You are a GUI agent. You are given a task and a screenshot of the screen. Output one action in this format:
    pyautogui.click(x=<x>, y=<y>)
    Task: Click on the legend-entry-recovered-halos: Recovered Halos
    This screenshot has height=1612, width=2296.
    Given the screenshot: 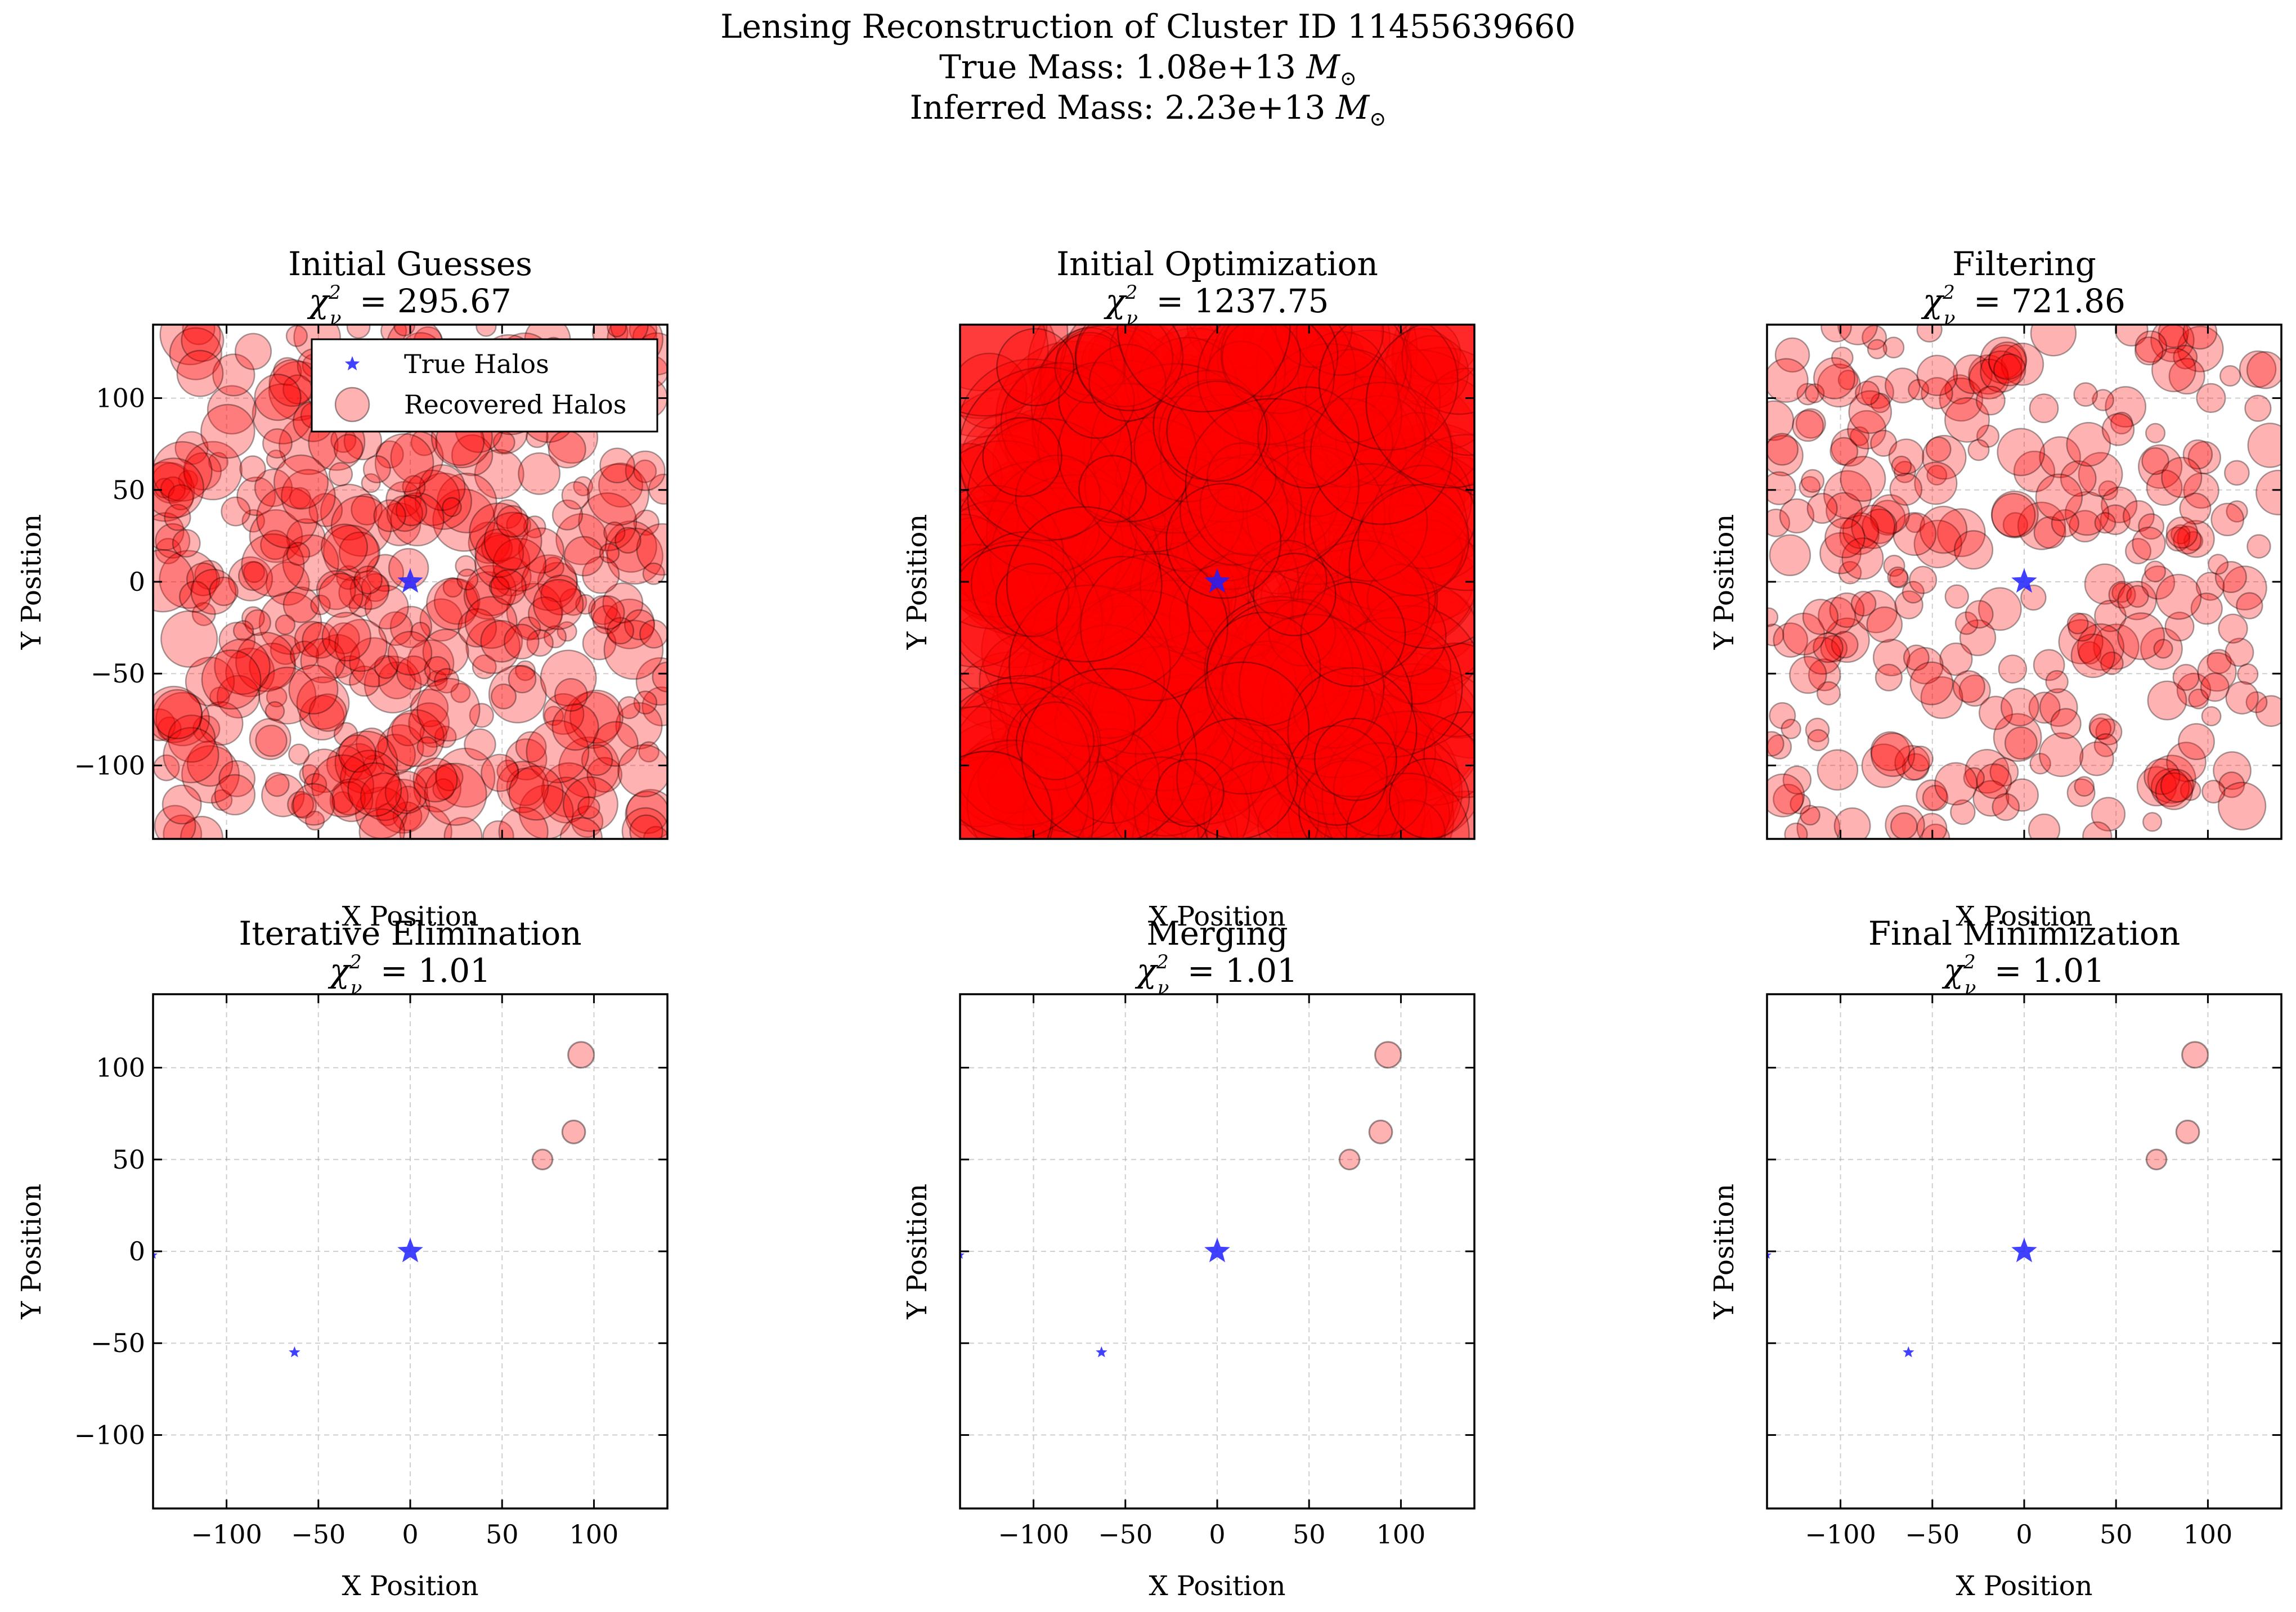 What is the action you would take?
    pyautogui.click(x=515, y=404)
    